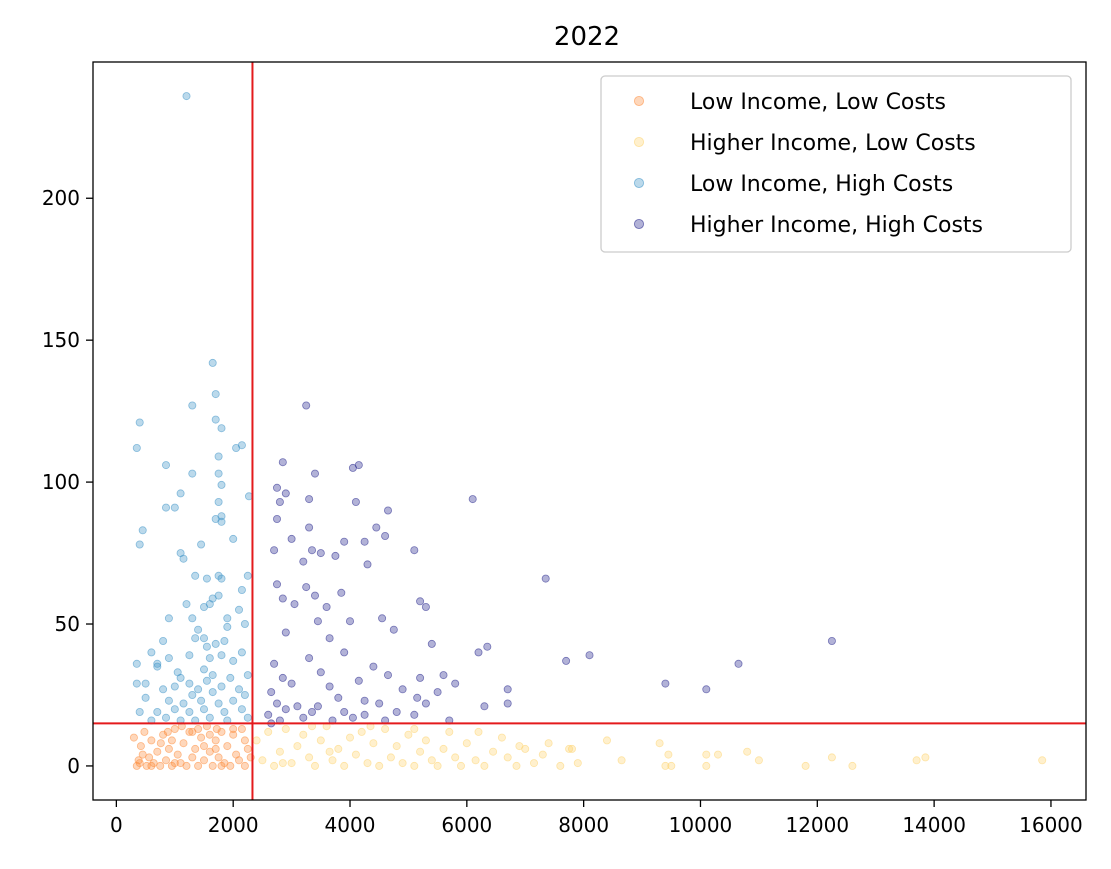  What do you see at coordinates (587, 37) in the screenshot?
I see `chart-title: 2022` at bounding box center [587, 37].